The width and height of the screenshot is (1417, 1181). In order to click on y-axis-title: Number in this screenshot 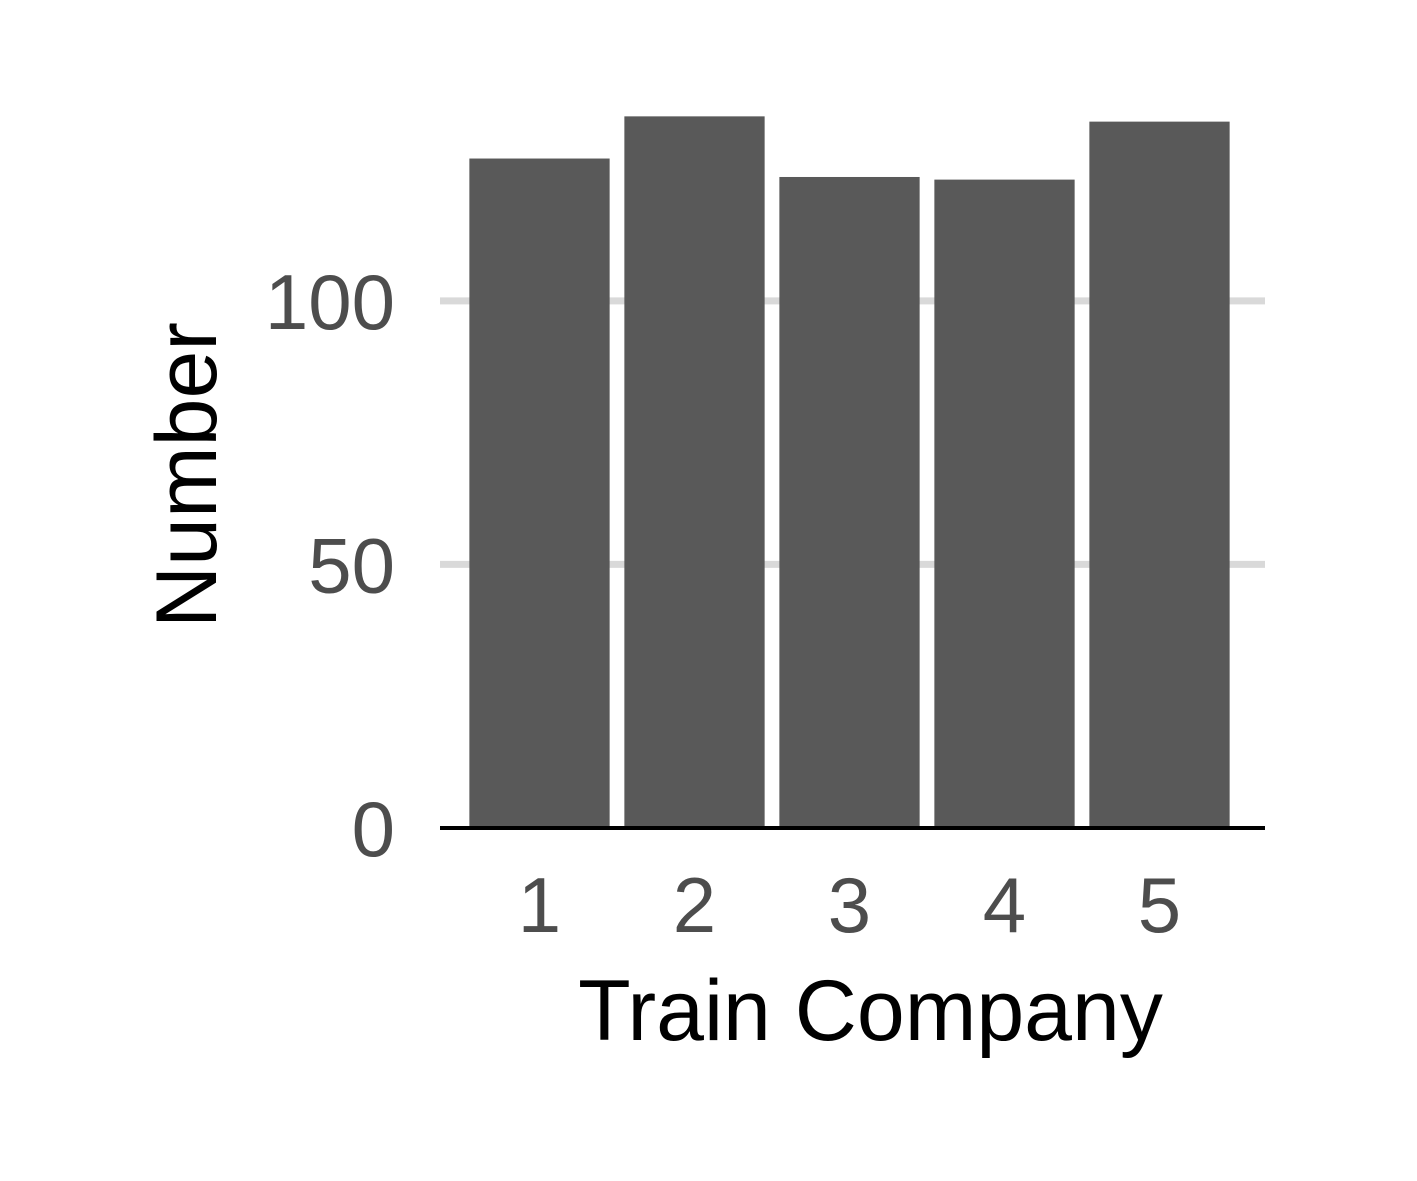, I will do `click(187, 475)`.